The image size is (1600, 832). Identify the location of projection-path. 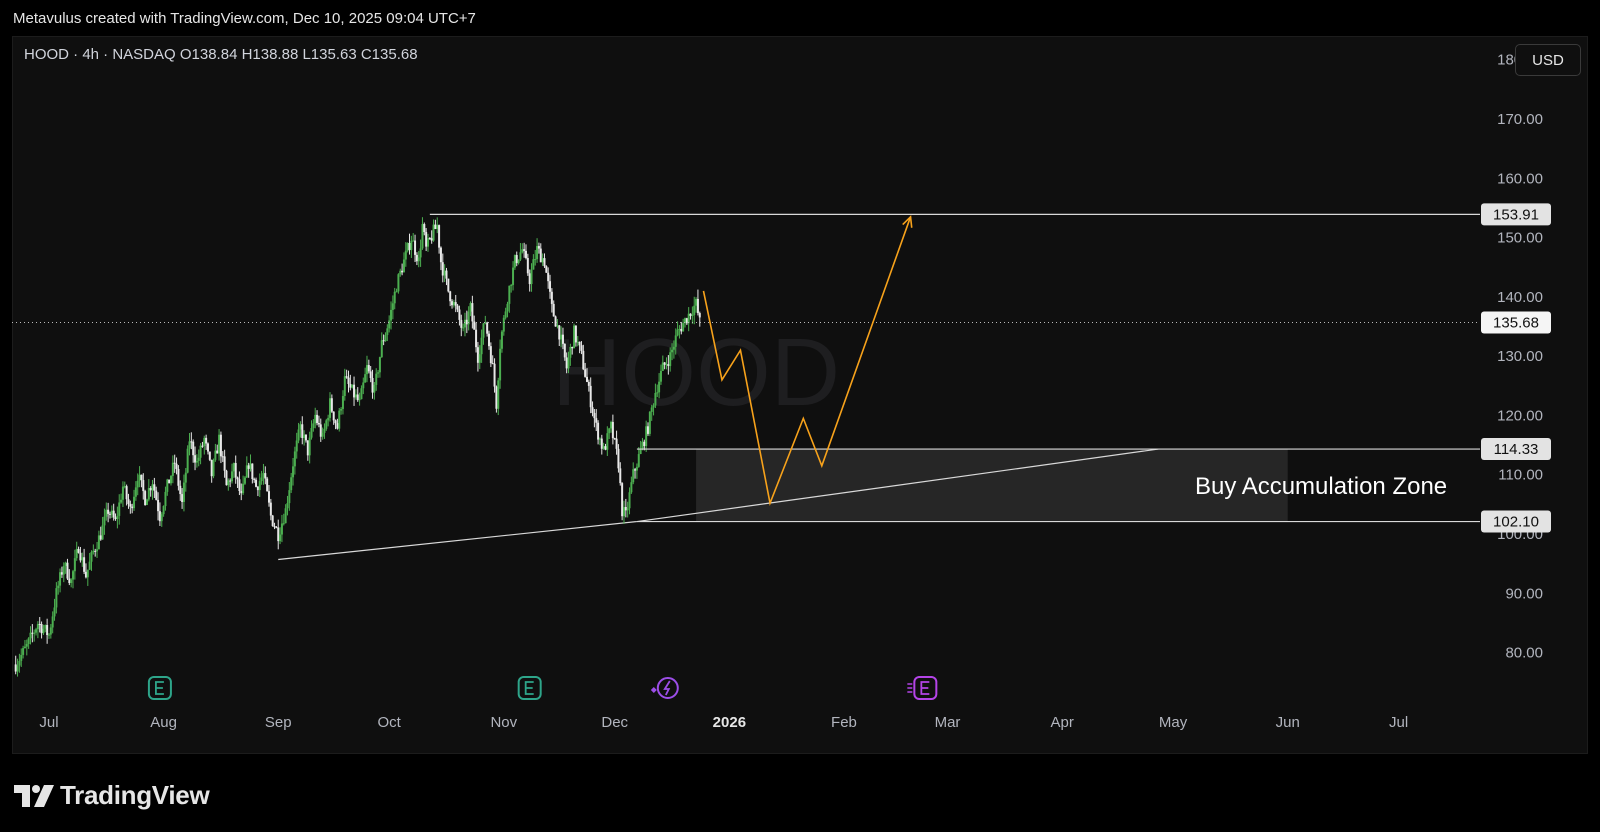
(807, 361).